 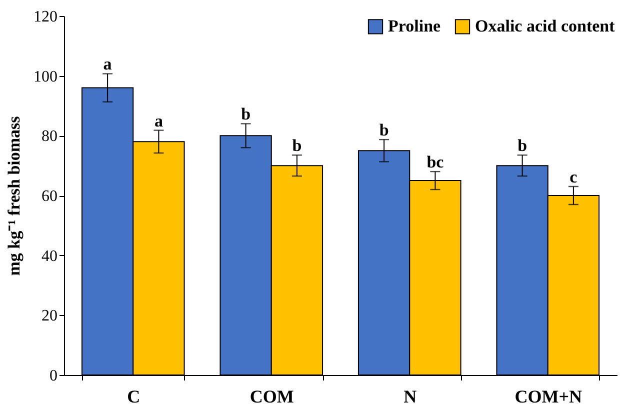 What do you see at coordinates (50, 196) in the screenshot?
I see `y-tick-label: 60` at bounding box center [50, 196].